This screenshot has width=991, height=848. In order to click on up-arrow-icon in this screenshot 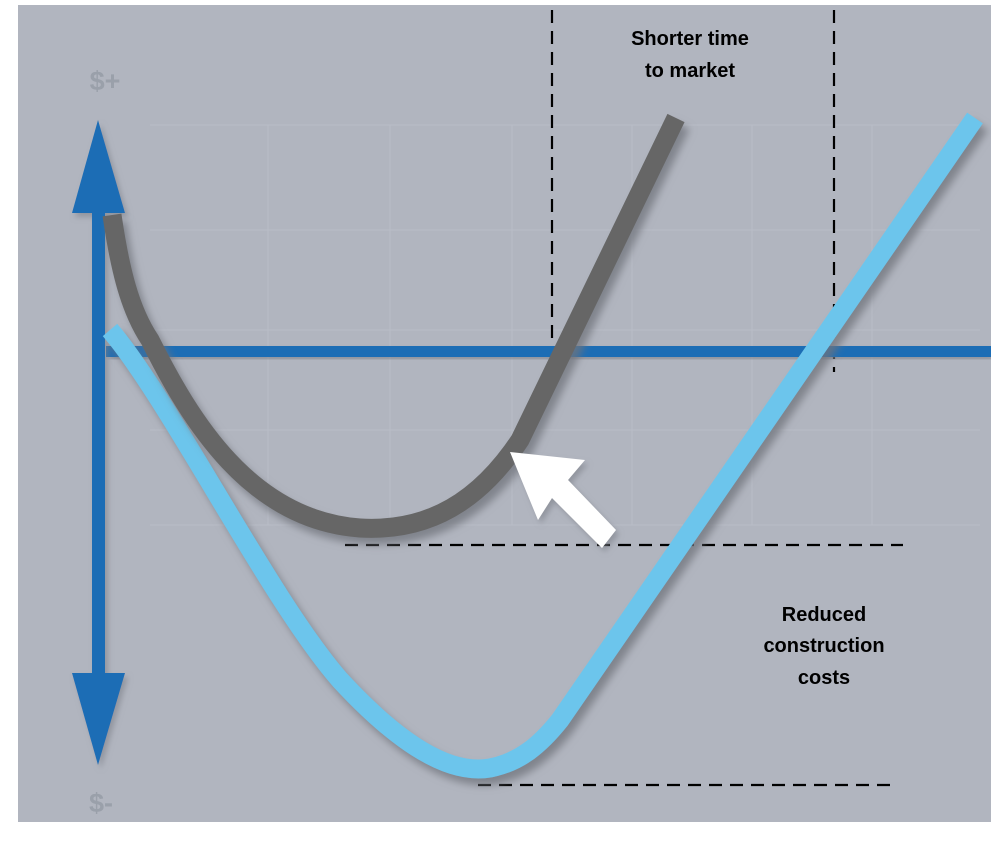, I will do `click(98, 166)`.